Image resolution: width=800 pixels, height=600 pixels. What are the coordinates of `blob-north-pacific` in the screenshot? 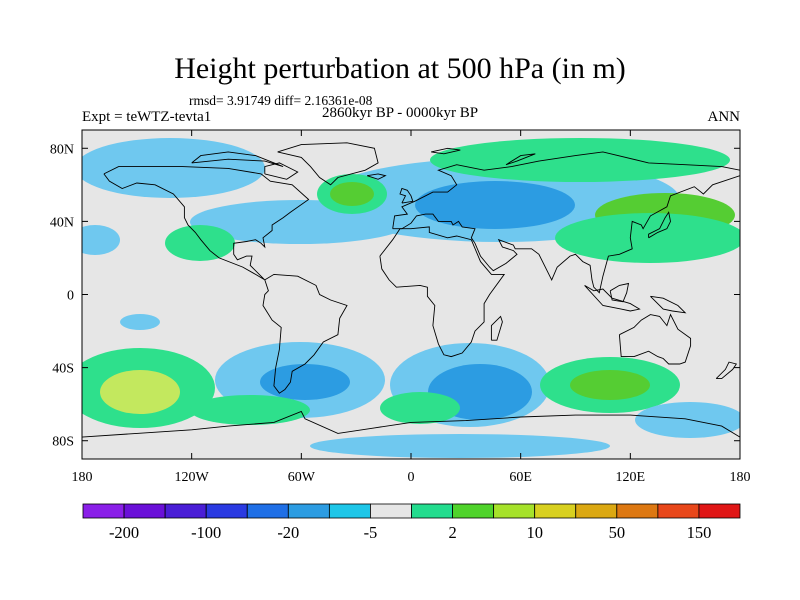 It's located at (173, 168).